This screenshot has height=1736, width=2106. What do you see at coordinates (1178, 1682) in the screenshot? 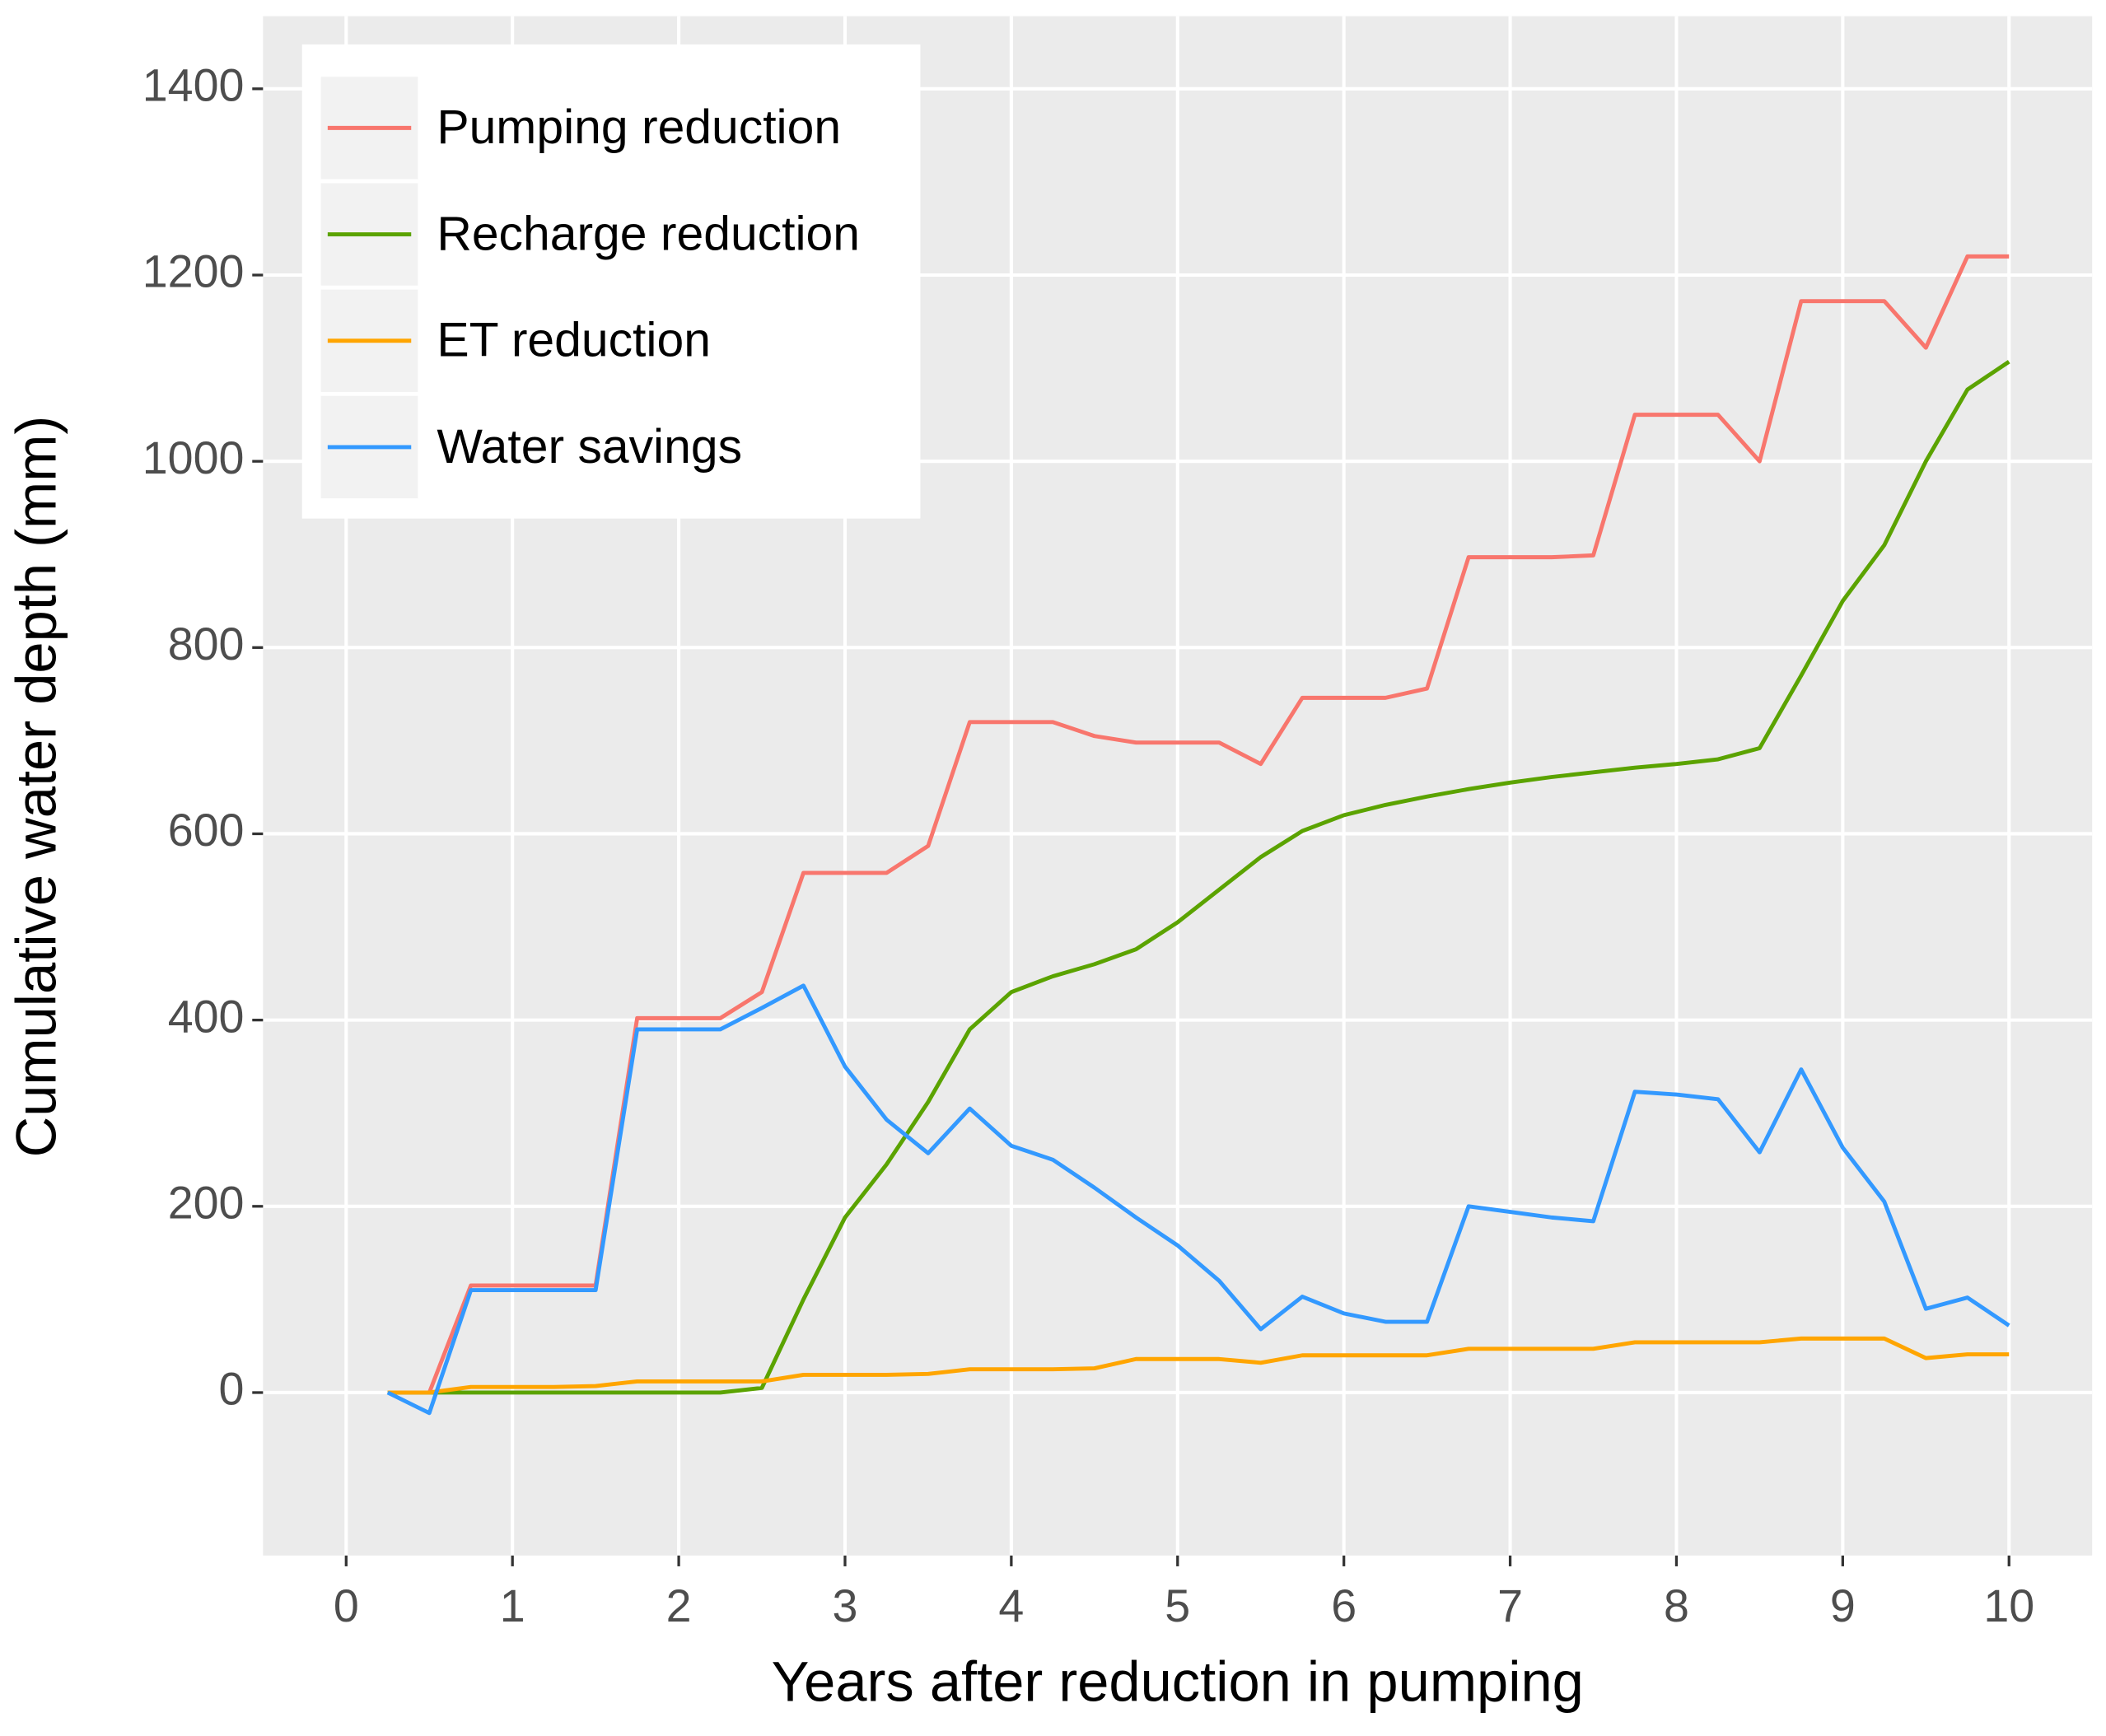
I see `x-axis-title: Years after reduction in pumping` at bounding box center [1178, 1682].